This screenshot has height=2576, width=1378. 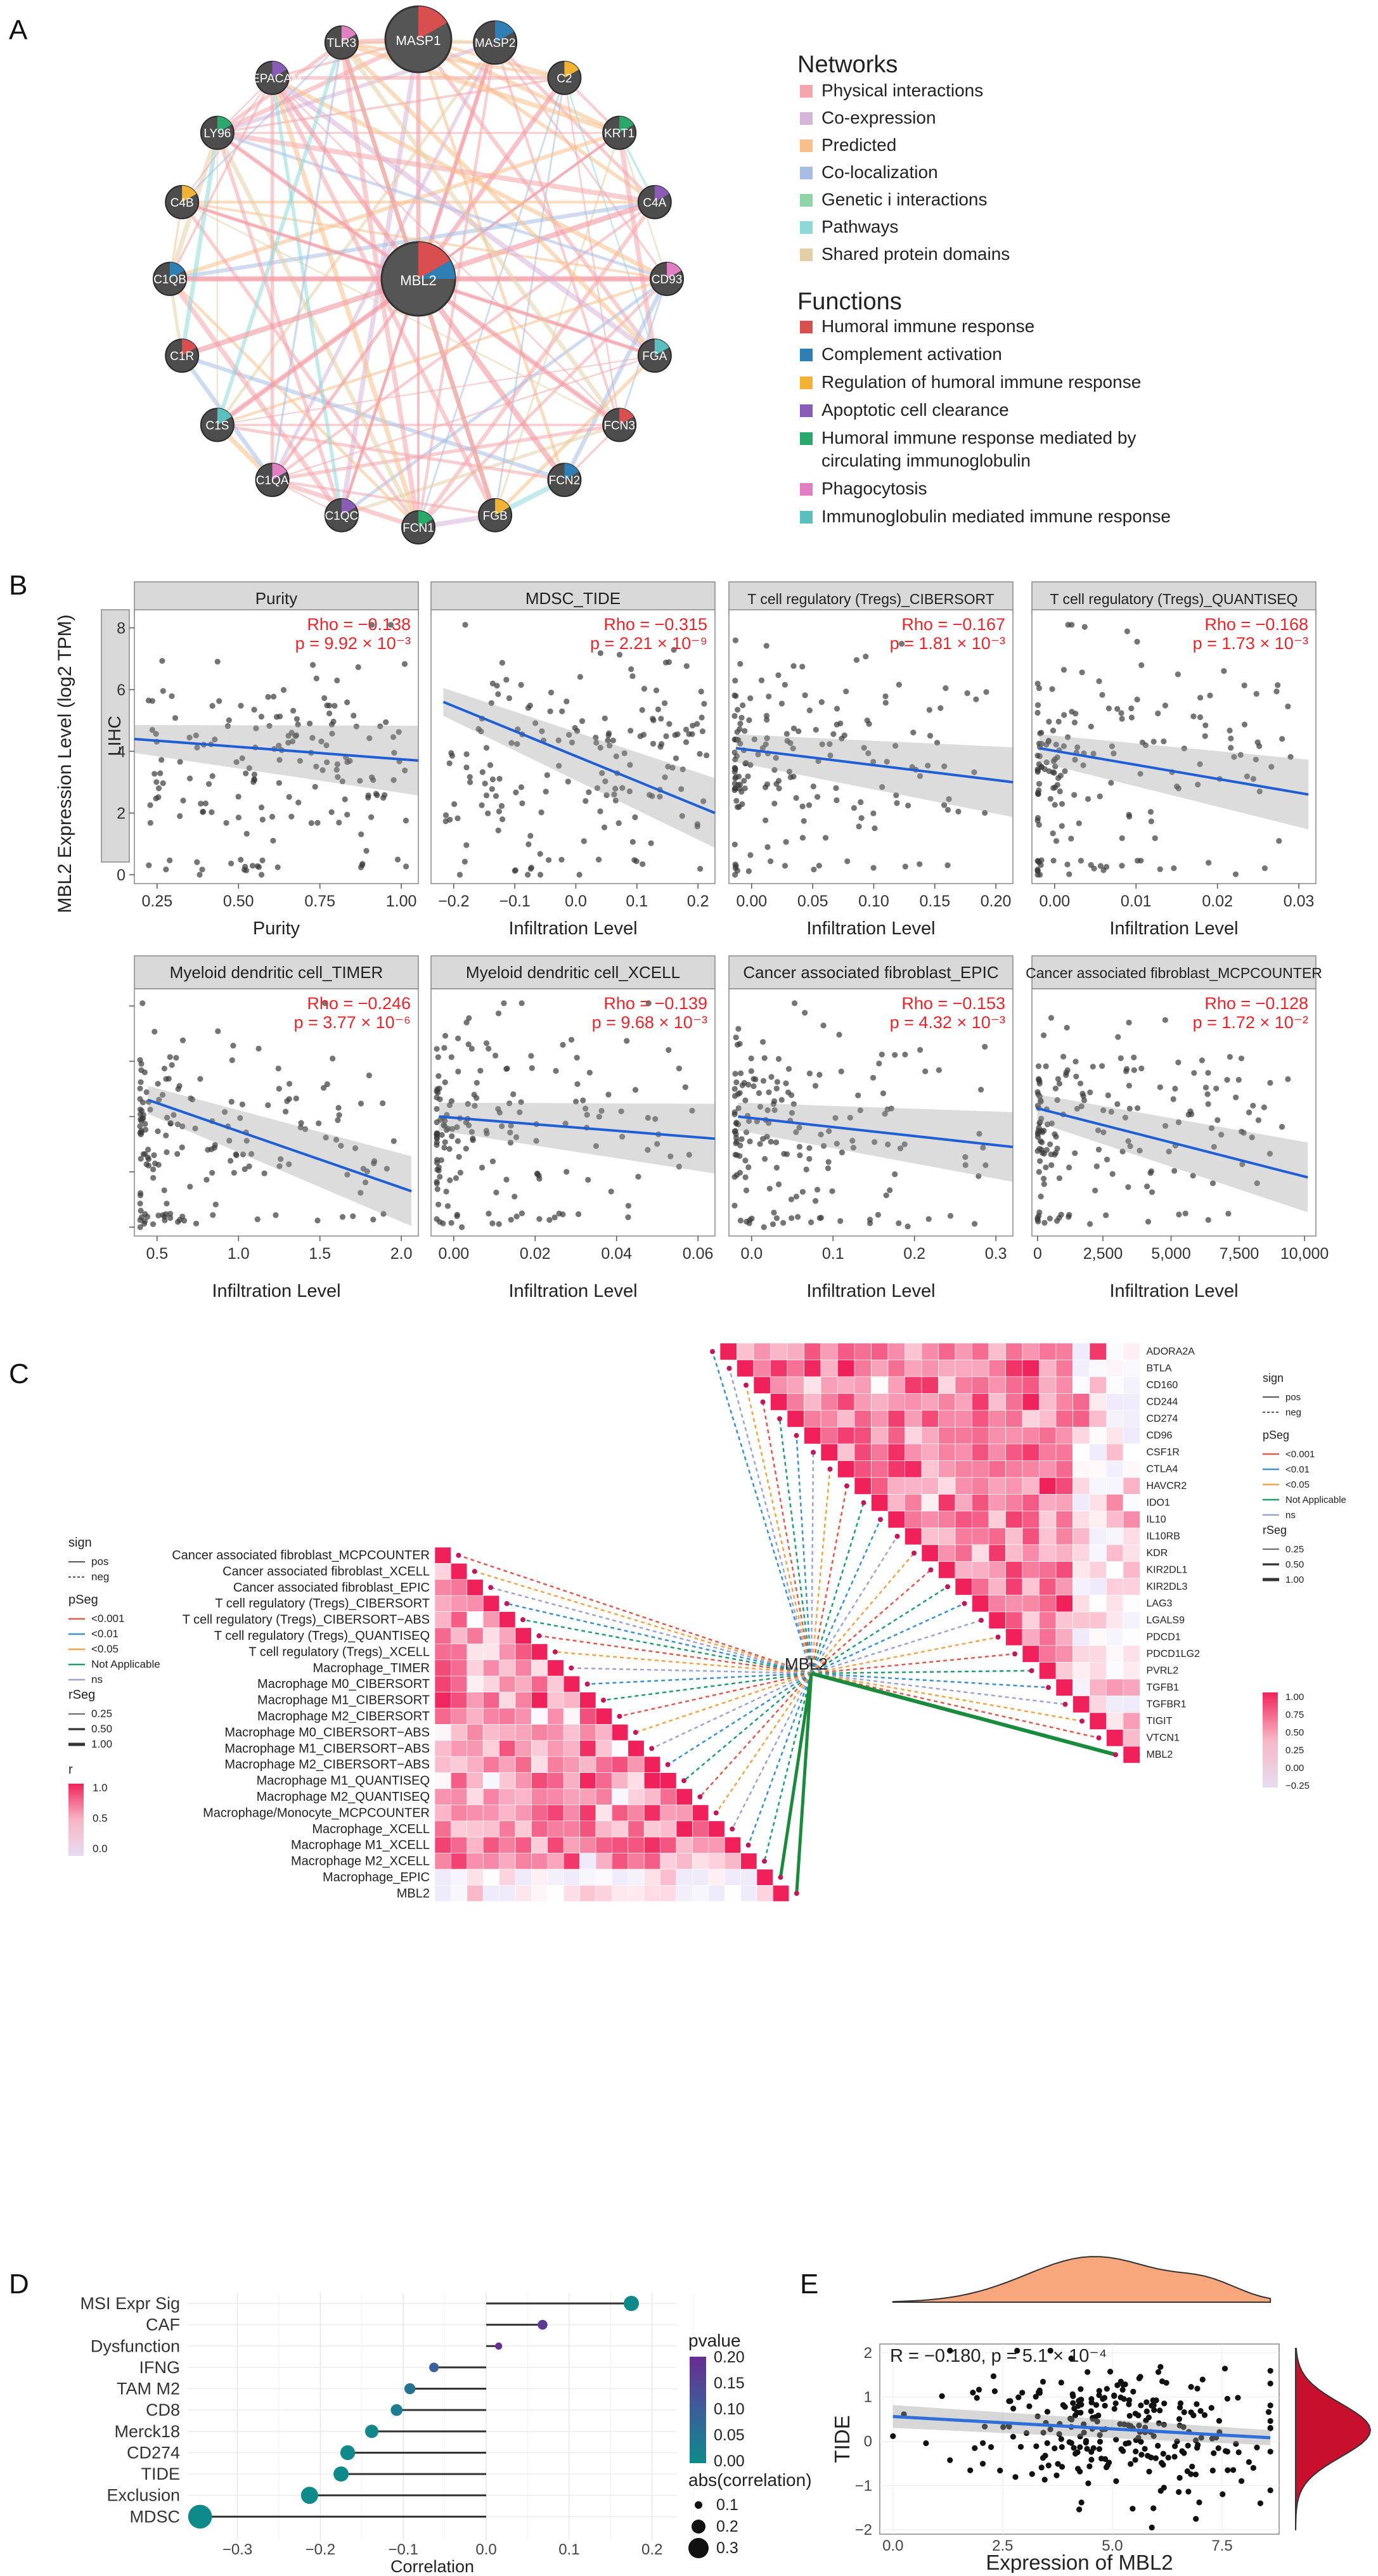 What do you see at coordinates (352, 1022) in the screenshot?
I see `p-label: p = 3.77 × 10⁻⁶` at bounding box center [352, 1022].